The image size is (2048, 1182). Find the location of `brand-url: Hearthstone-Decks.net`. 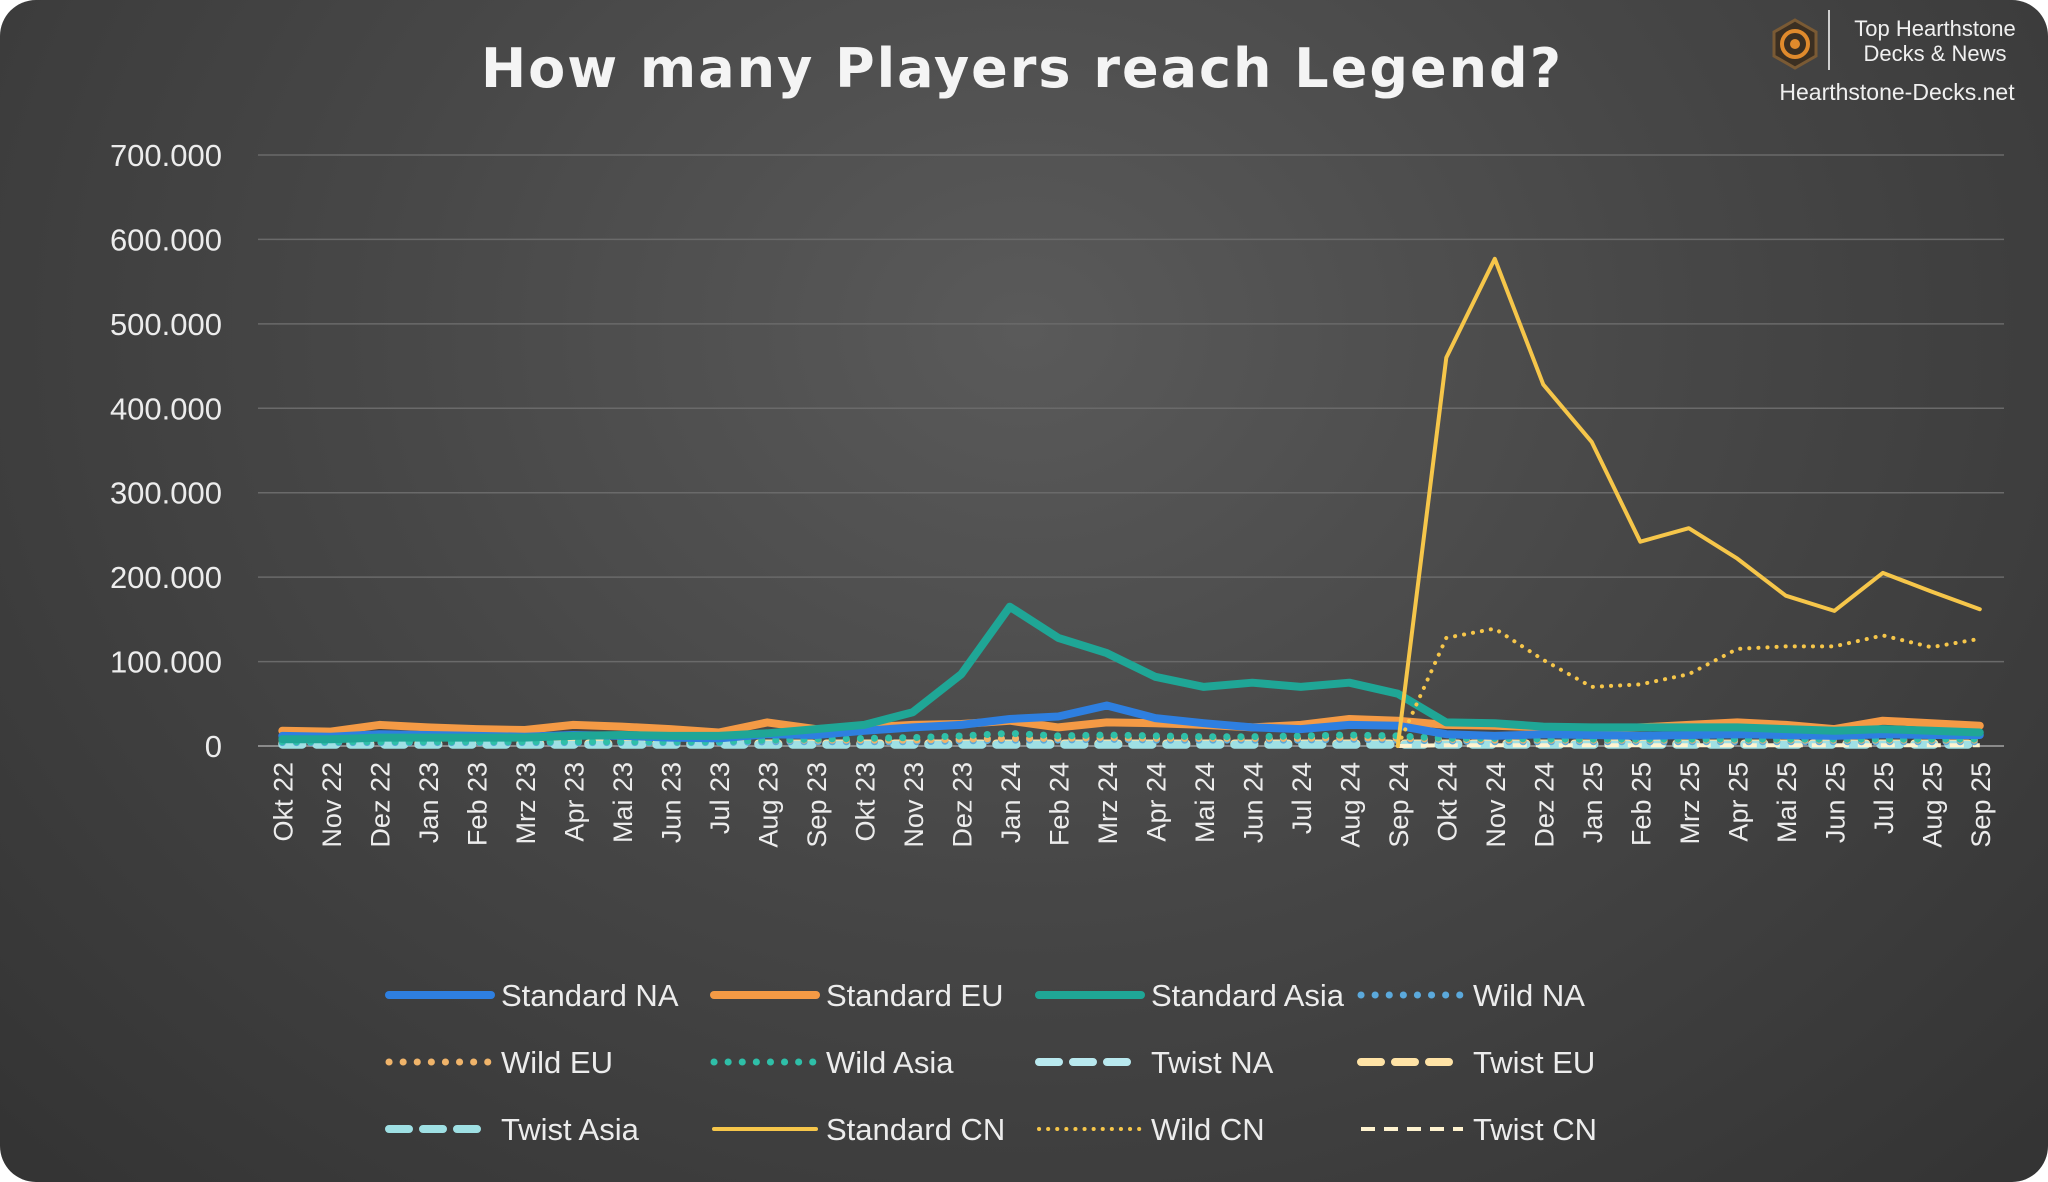

brand-url: Hearthstone-Decks.net is located at coordinates (1897, 92).